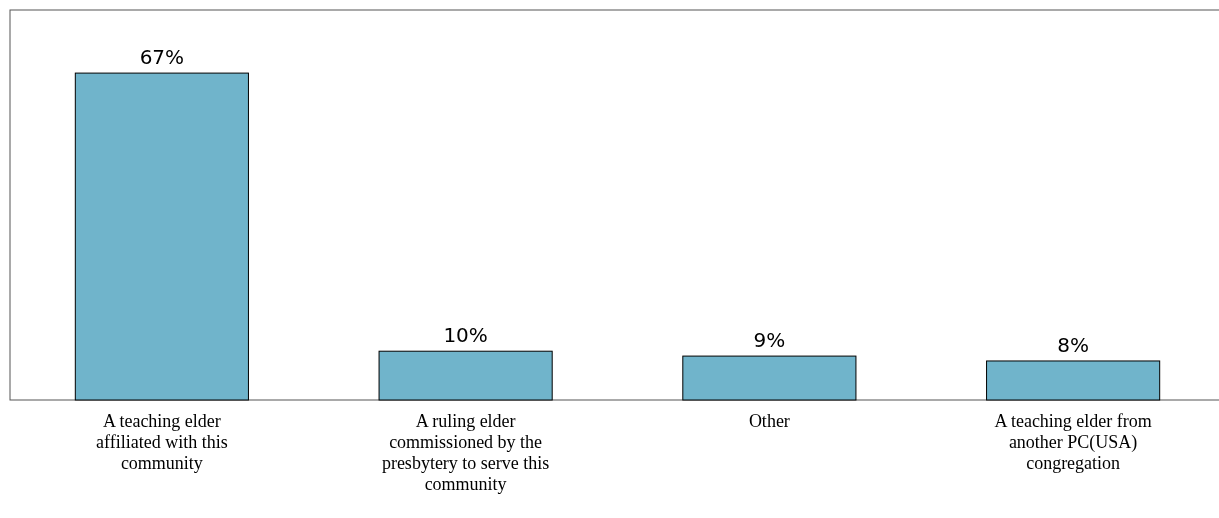  What do you see at coordinates (769, 421) in the screenshot?
I see `x-tick-label: Other` at bounding box center [769, 421].